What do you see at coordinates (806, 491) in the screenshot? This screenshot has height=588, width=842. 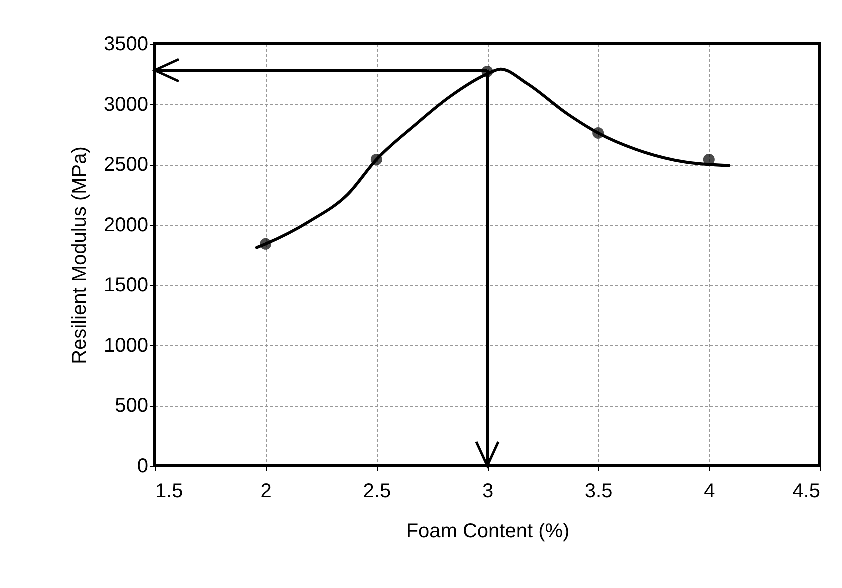 I see `x-tick-label: 4.5` at bounding box center [806, 491].